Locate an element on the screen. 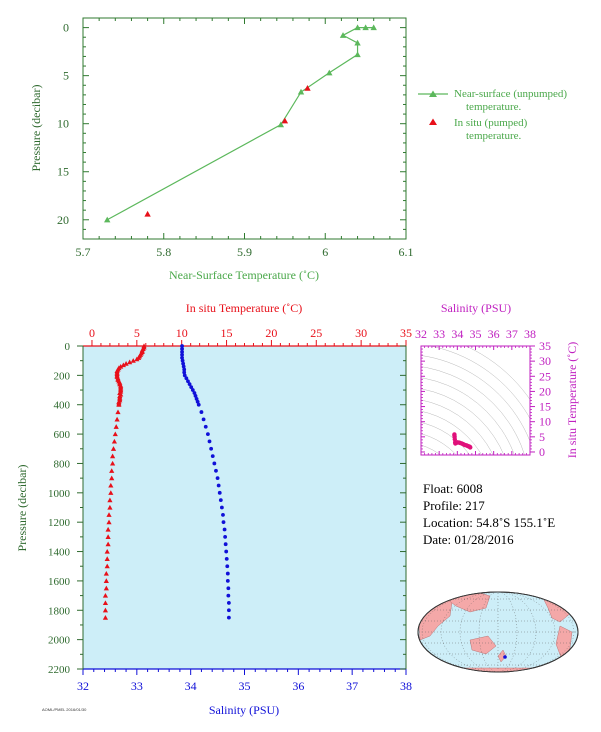  pressure-tick-label: 1000 is located at coordinates (59, 494).